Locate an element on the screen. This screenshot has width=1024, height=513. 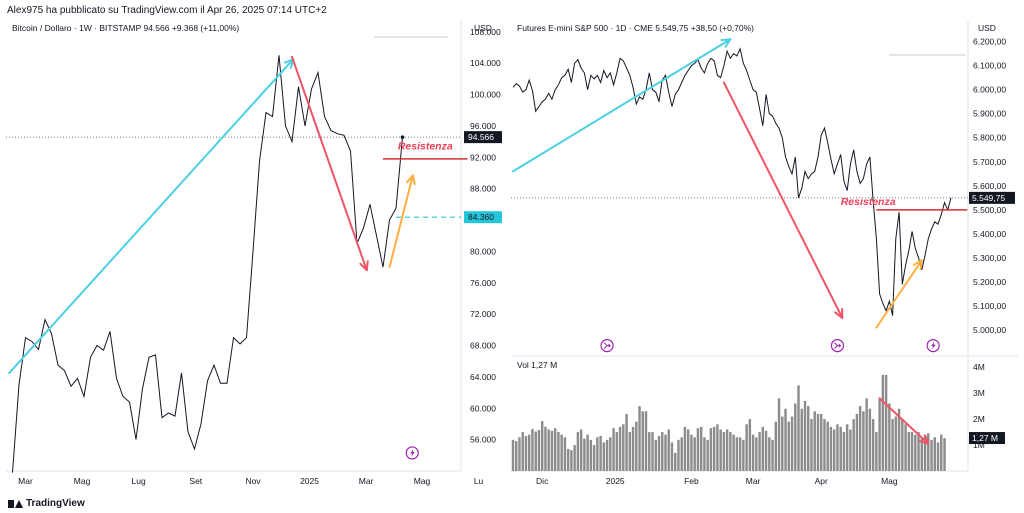
y-tick-label: 64.000 is located at coordinates (483, 377).